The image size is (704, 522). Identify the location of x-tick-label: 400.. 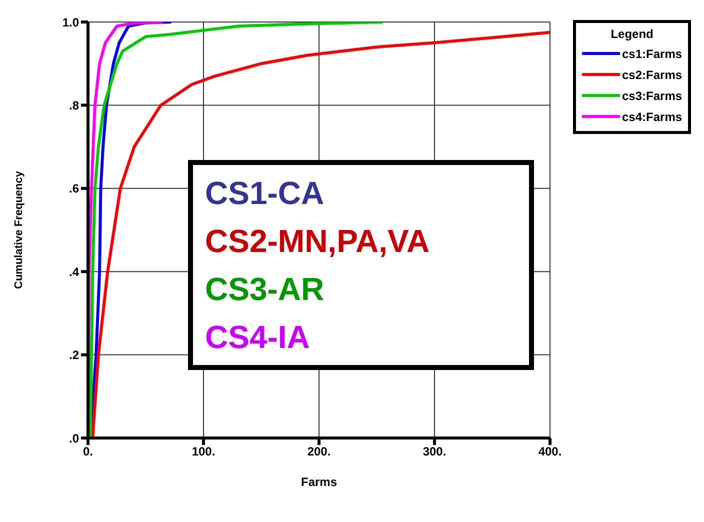
(550, 451).